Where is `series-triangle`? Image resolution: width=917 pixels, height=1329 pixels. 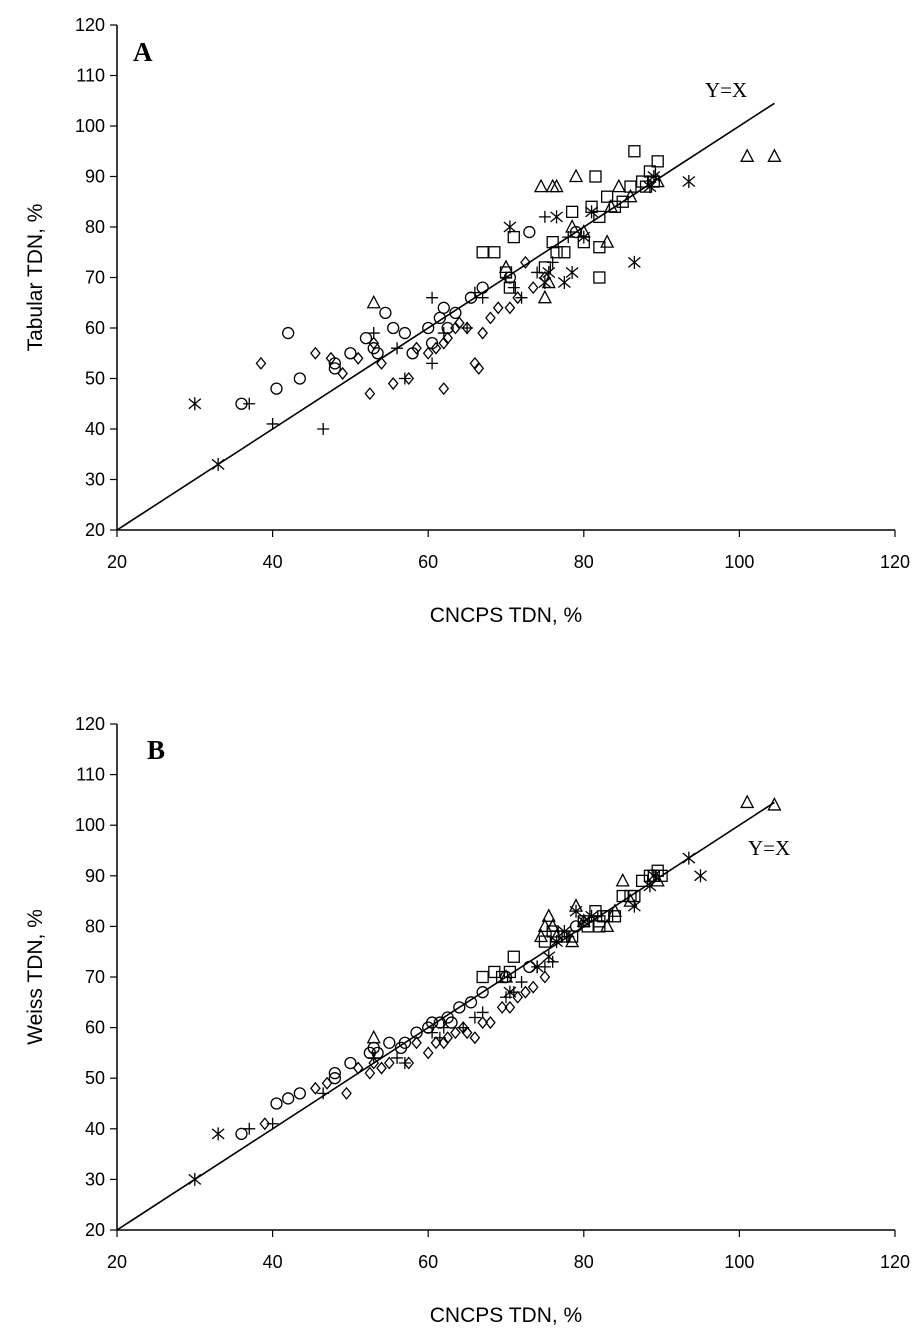
series-triangle is located at coordinates (574, 228).